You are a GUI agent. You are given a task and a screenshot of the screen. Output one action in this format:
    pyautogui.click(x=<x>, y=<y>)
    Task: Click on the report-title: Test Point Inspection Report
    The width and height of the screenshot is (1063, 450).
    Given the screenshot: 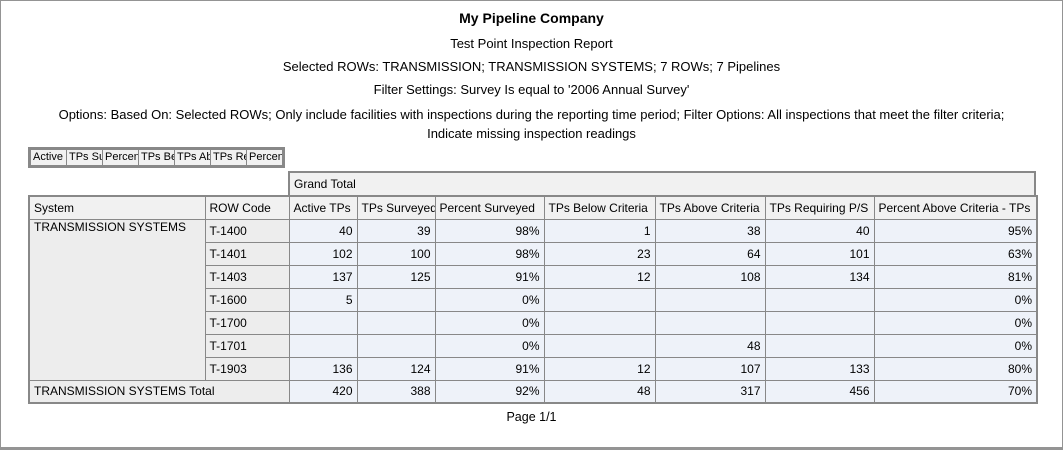 What is the action you would take?
    pyautogui.click(x=531, y=43)
    